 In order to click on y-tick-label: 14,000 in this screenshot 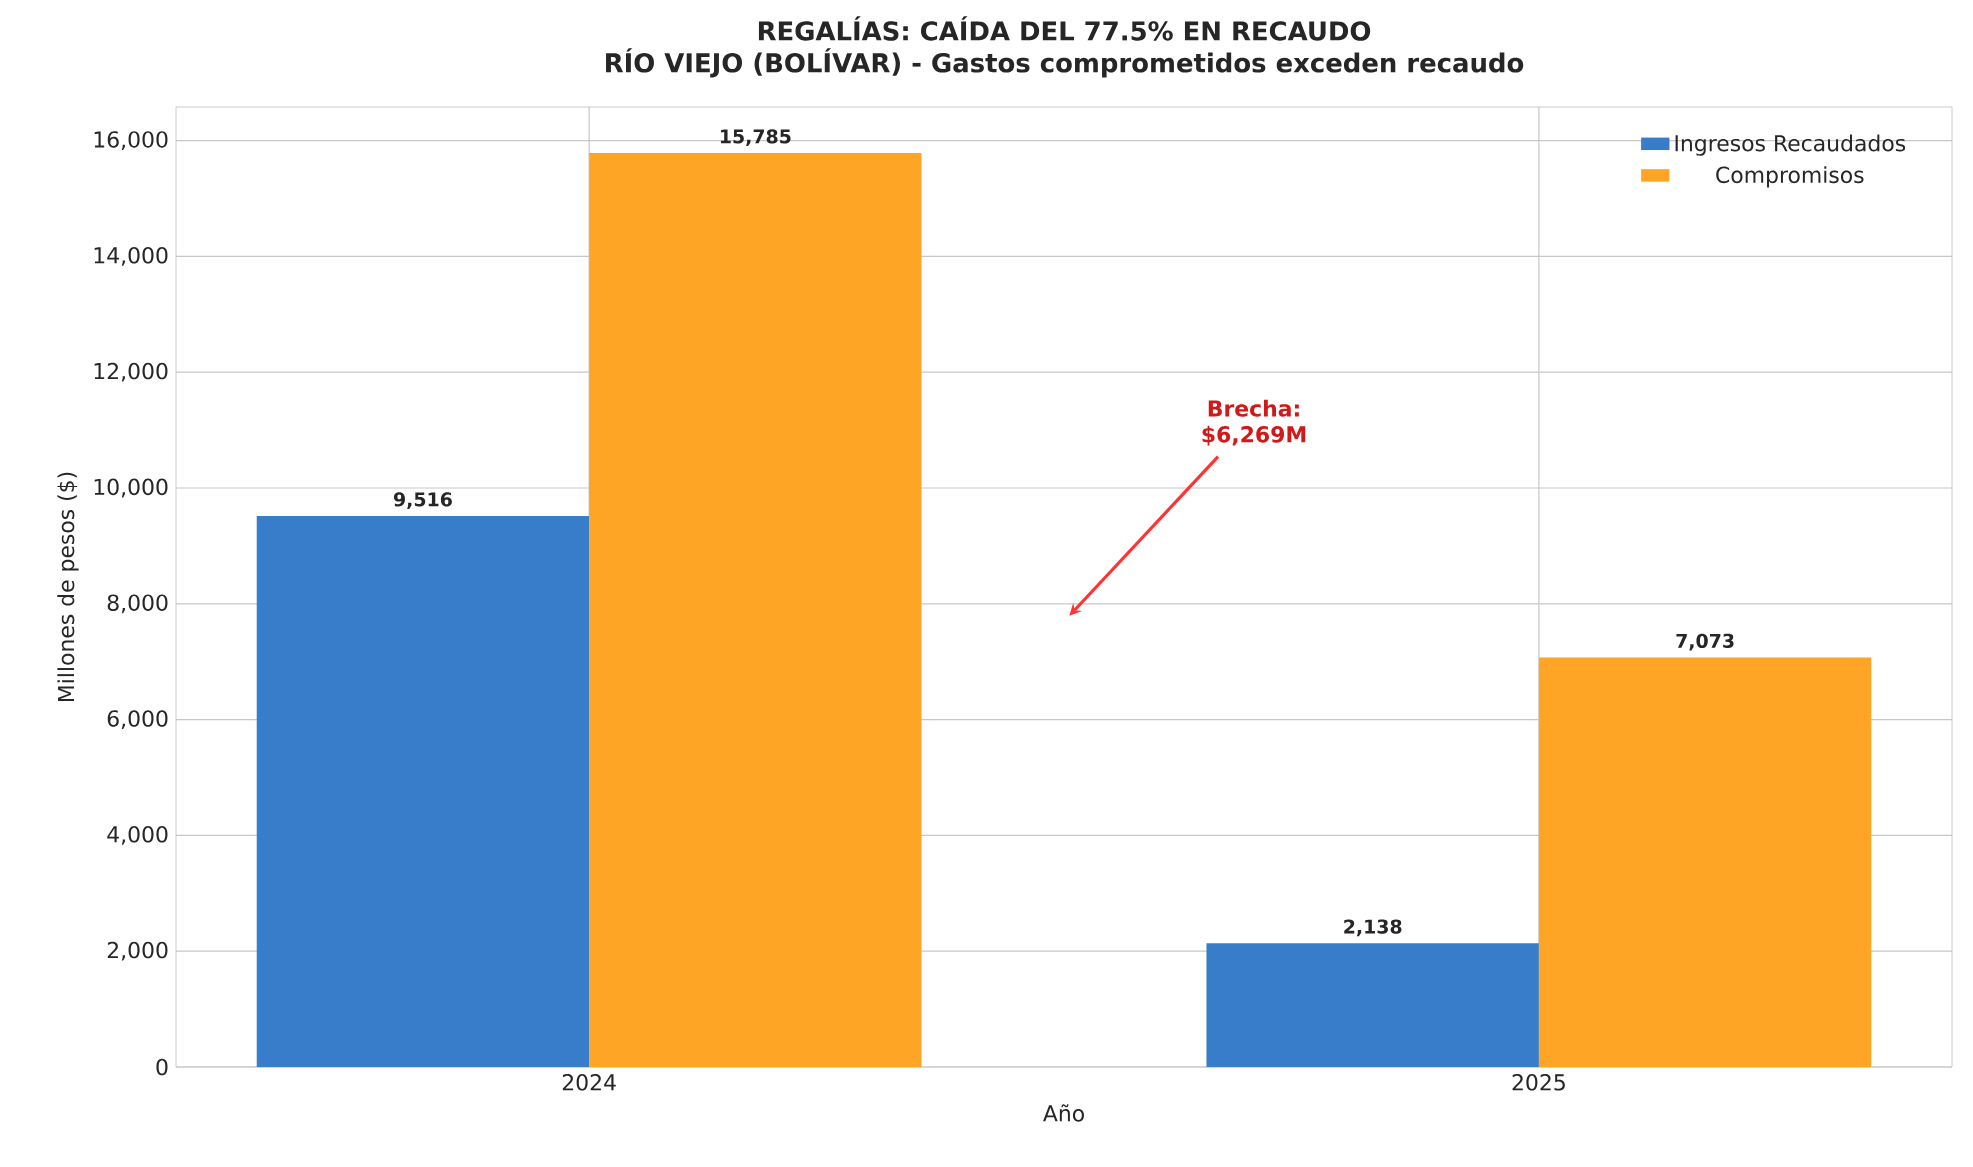, I will do `click(131, 256)`.